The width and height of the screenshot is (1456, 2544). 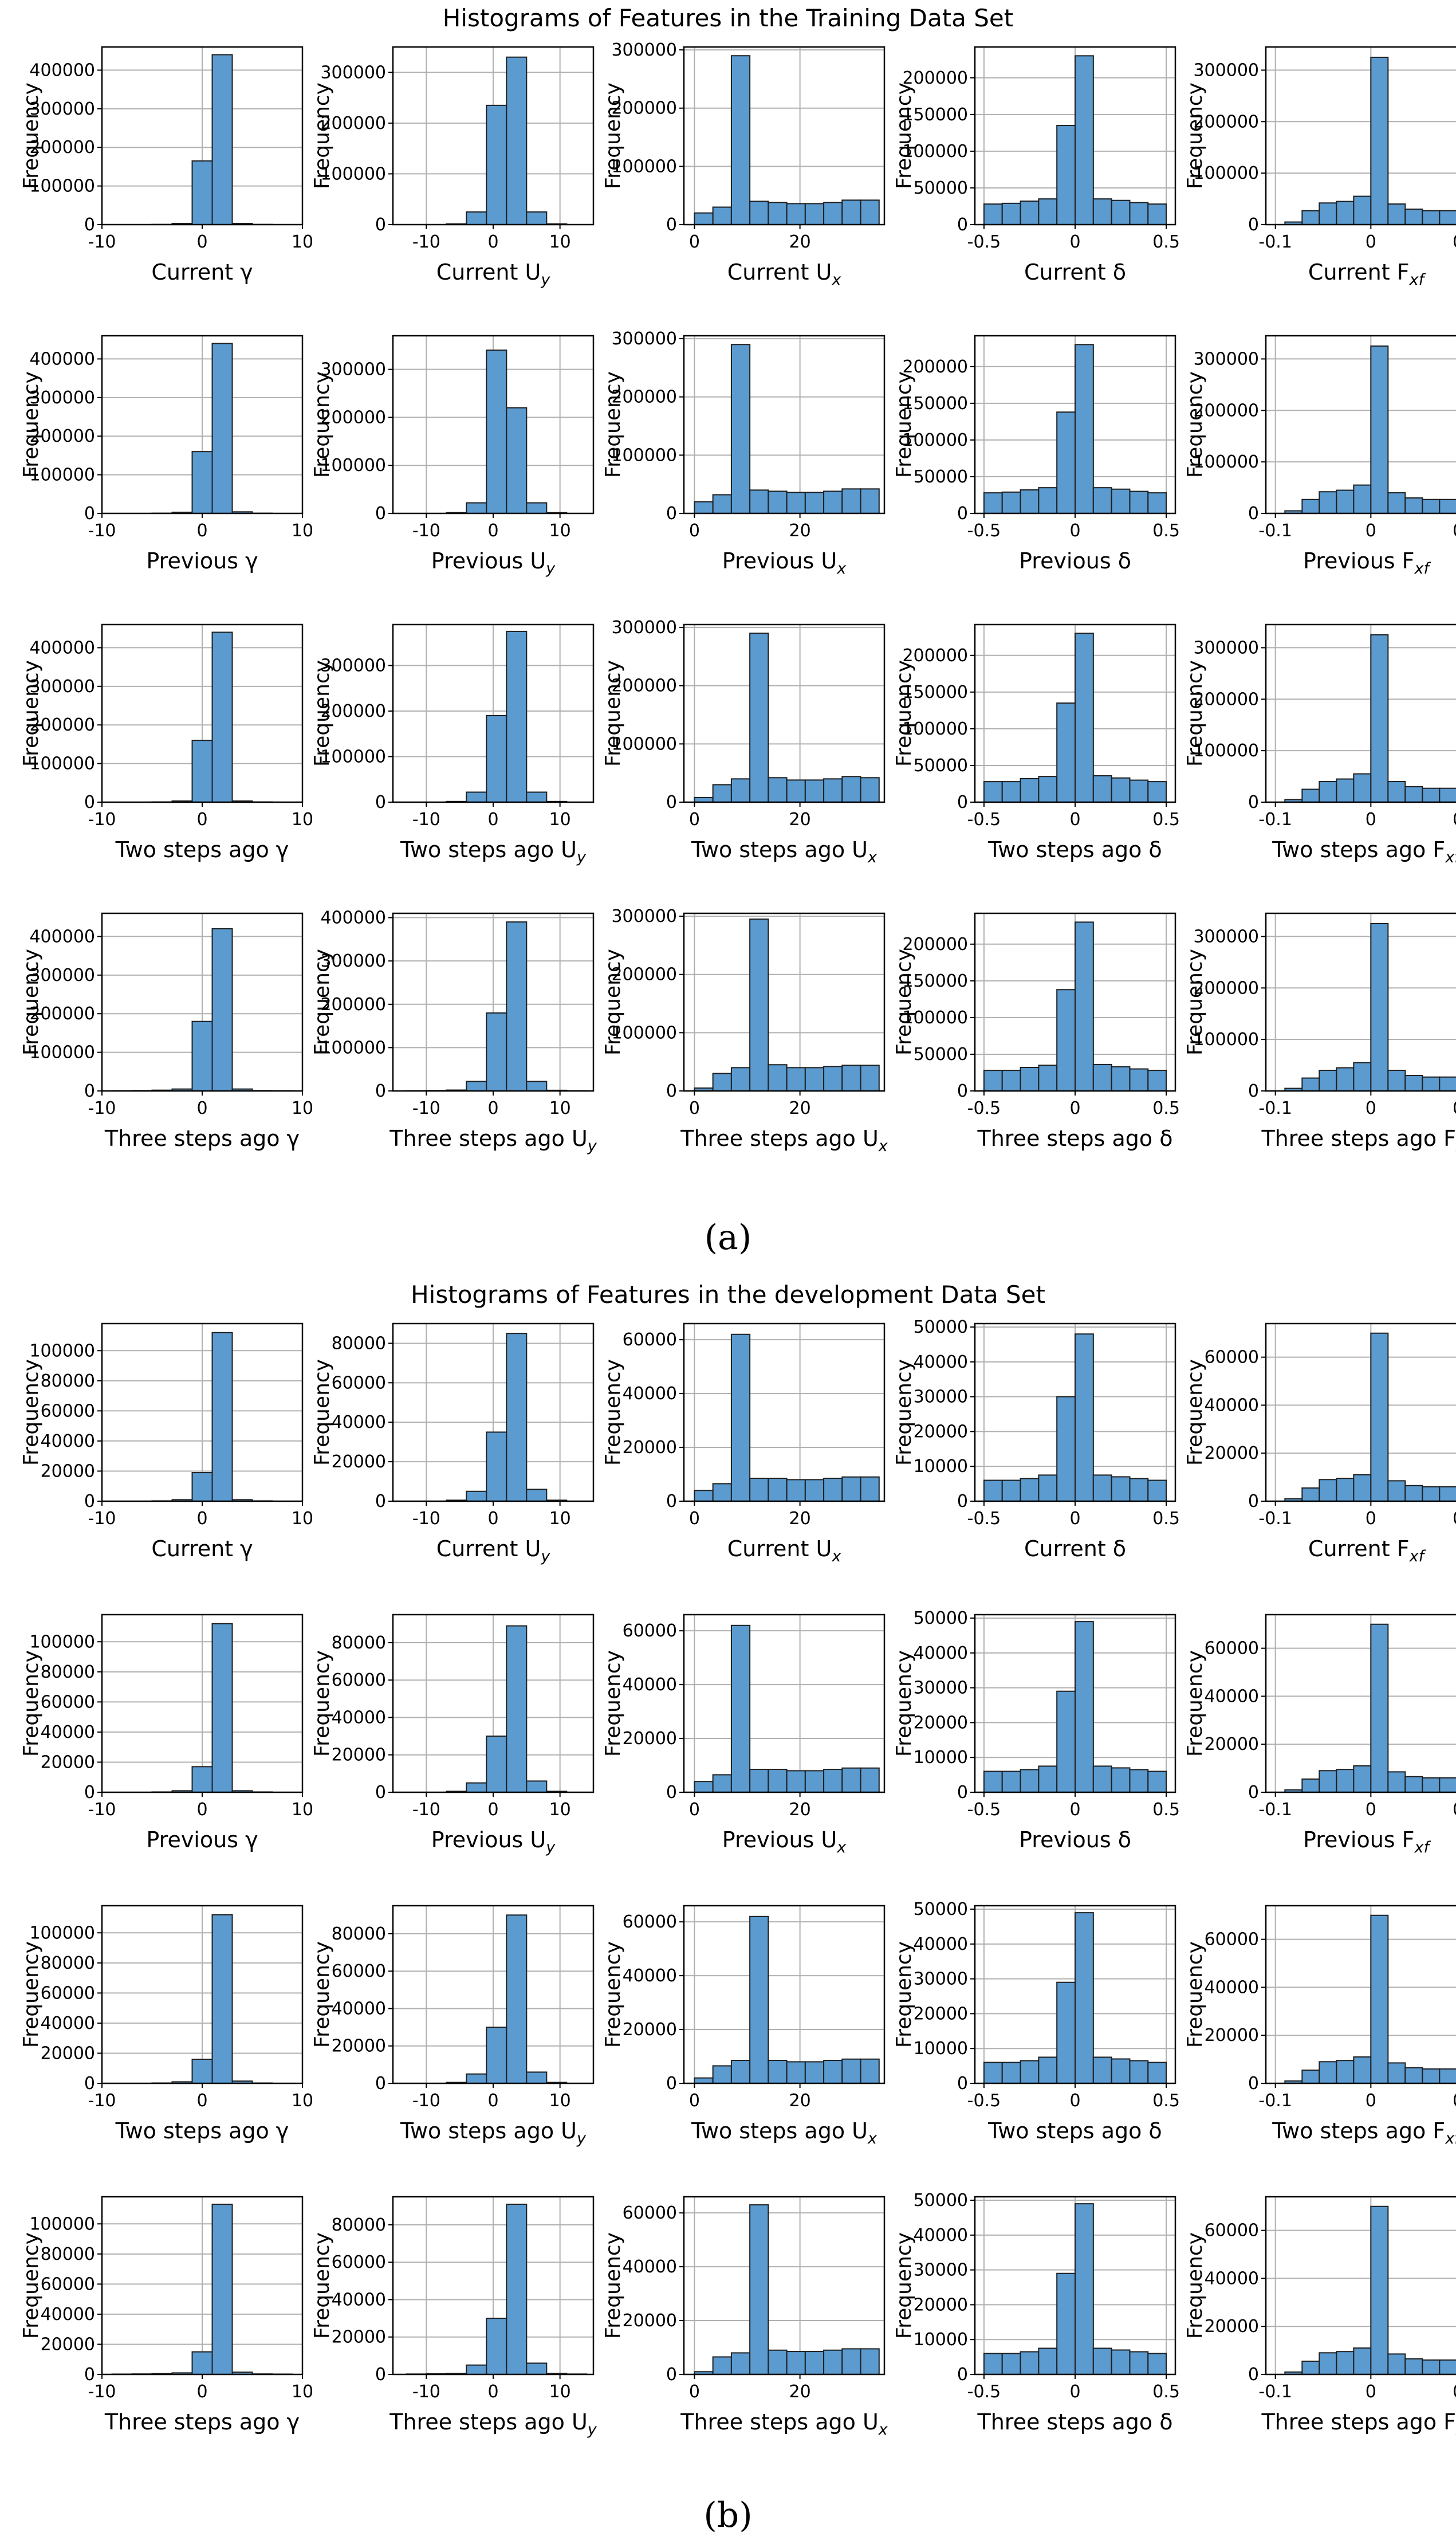 What do you see at coordinates (728, 1238) in the screenshot?
I see `figure-a-label: (a)` at bounding box center [728, 1238].